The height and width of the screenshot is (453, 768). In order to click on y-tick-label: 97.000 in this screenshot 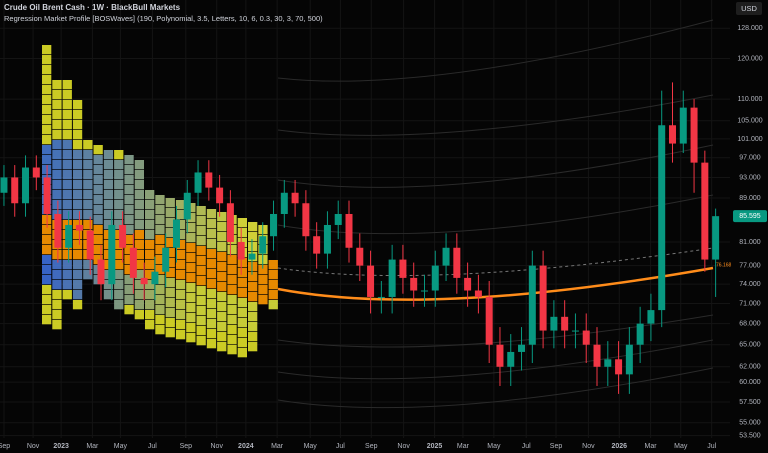, I will do `click(750, 158)`.